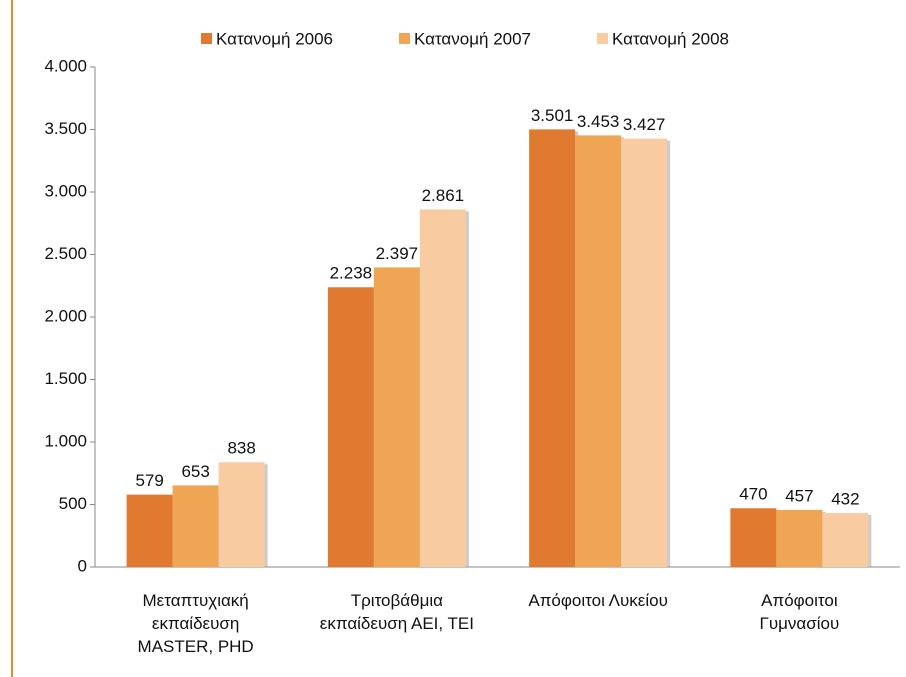  I want to click on data-label: 432, so click(845, 498).